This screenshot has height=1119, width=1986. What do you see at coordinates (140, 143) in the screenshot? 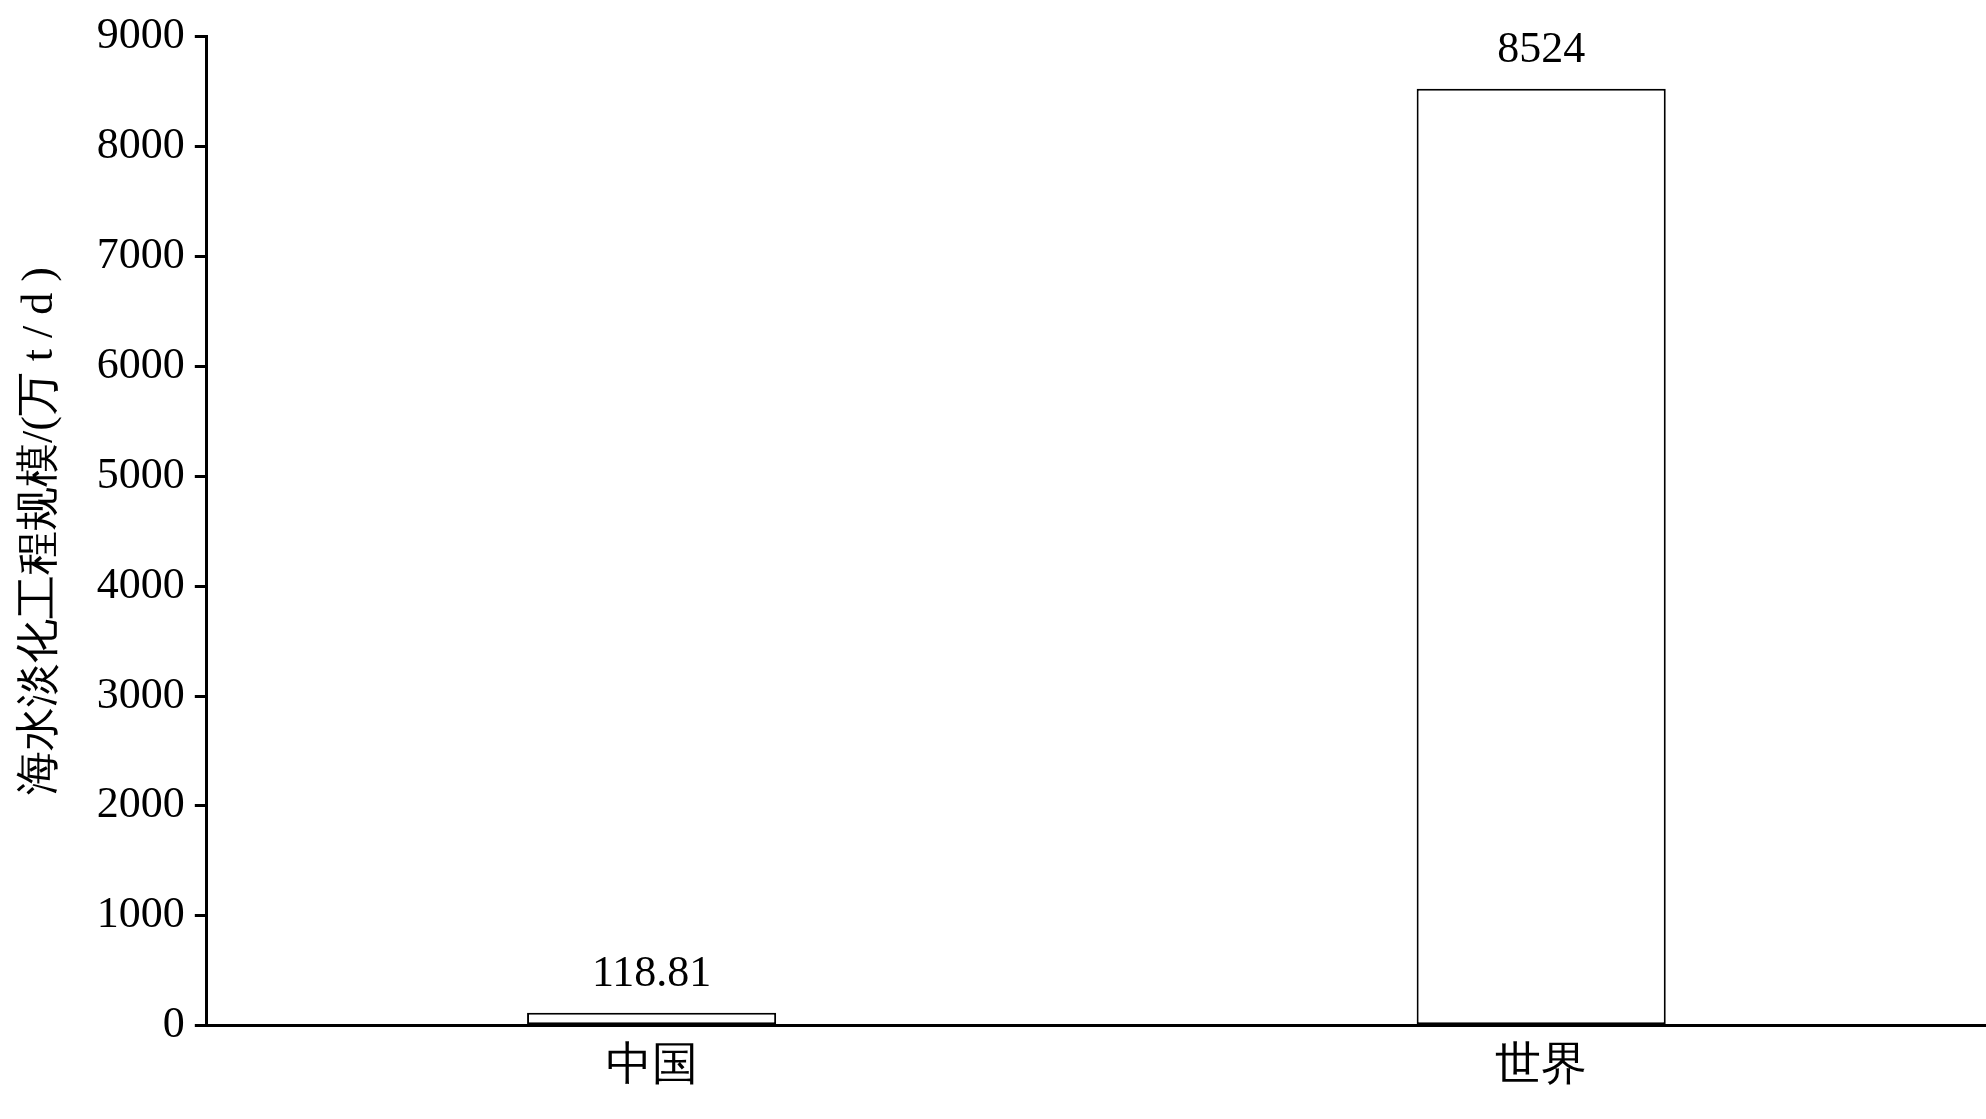
I see `y-tick-label: 8000` at bounding box center [140, 143].